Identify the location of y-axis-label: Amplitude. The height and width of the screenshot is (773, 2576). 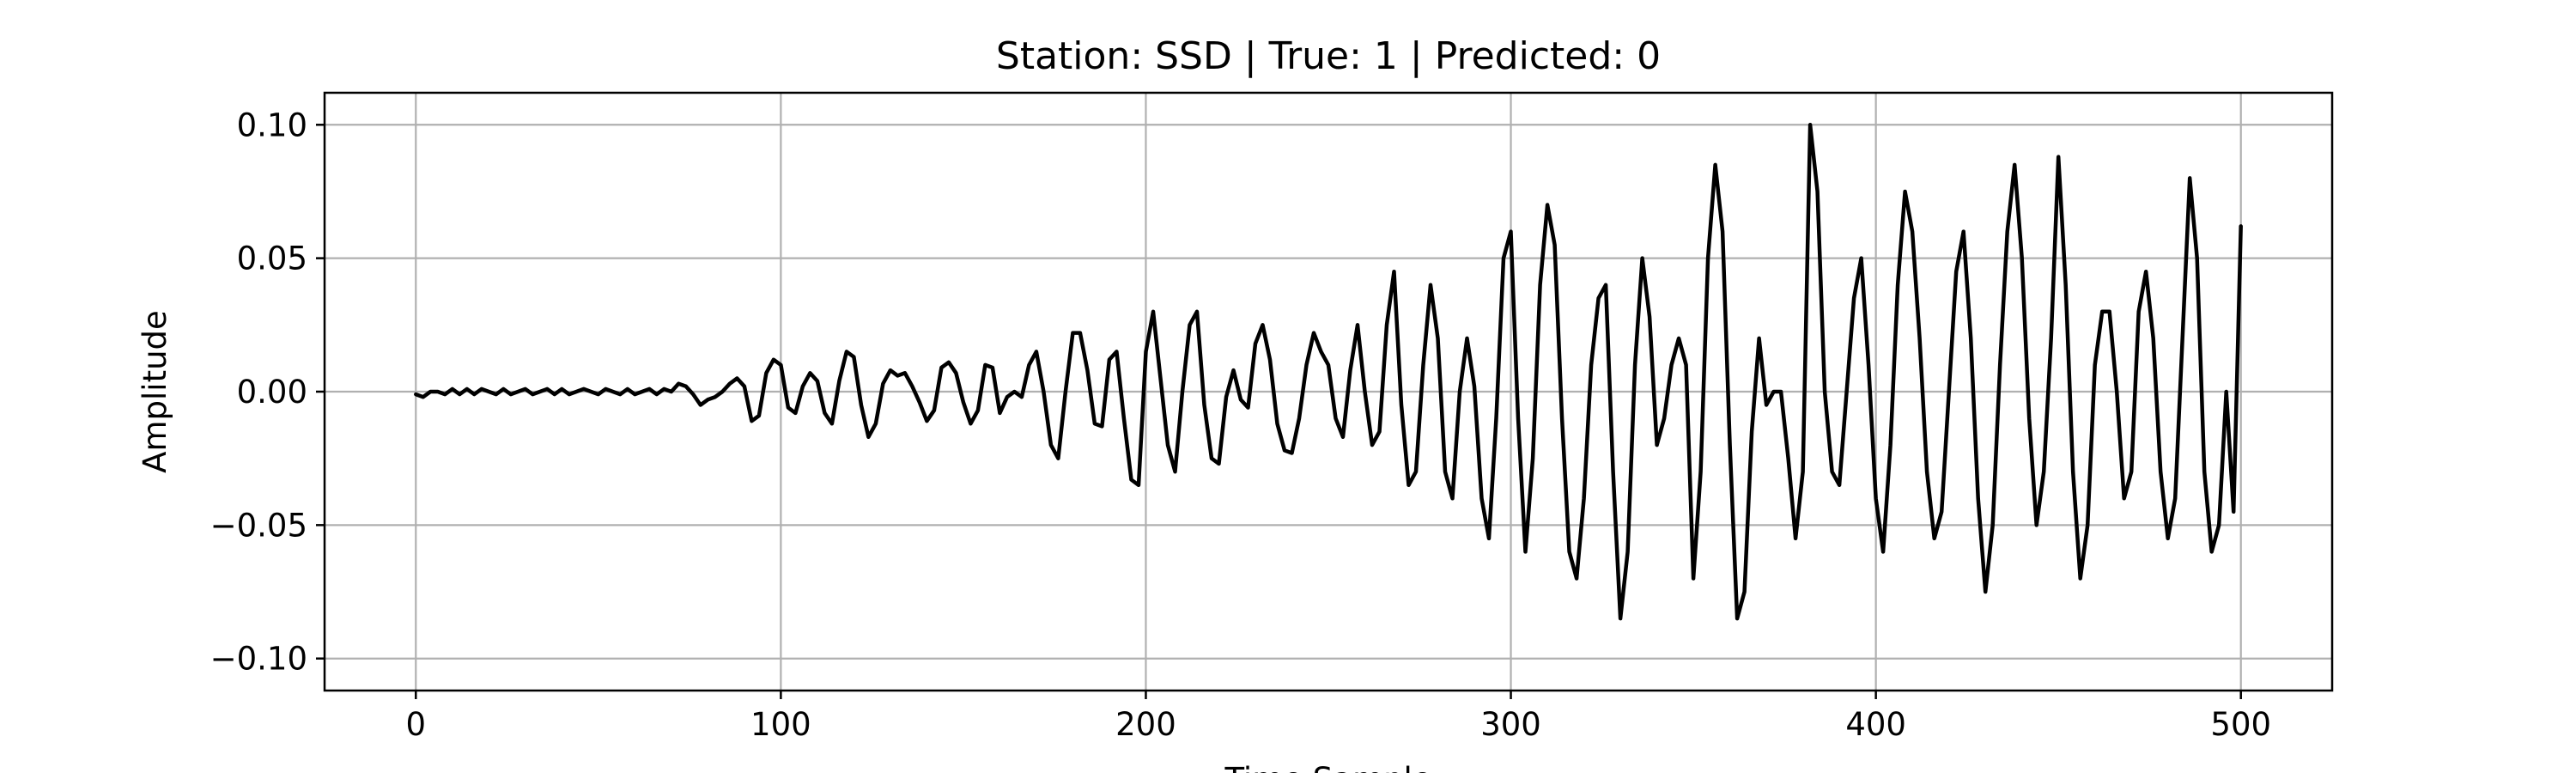
(155, 391).